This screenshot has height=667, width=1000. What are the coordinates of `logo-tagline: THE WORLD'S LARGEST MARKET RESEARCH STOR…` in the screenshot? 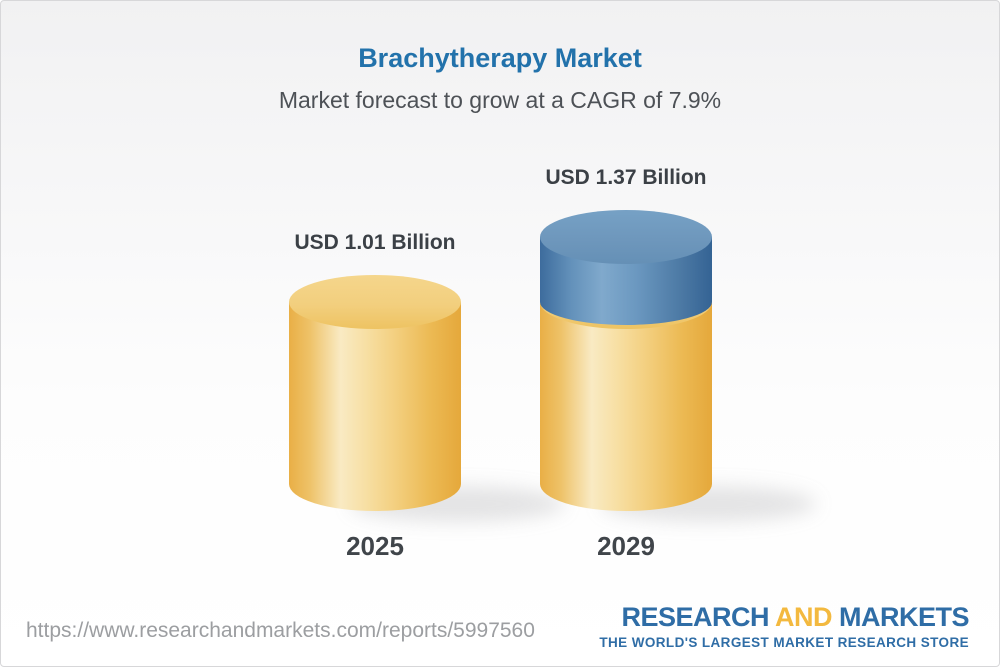 It's located at (784, 642).